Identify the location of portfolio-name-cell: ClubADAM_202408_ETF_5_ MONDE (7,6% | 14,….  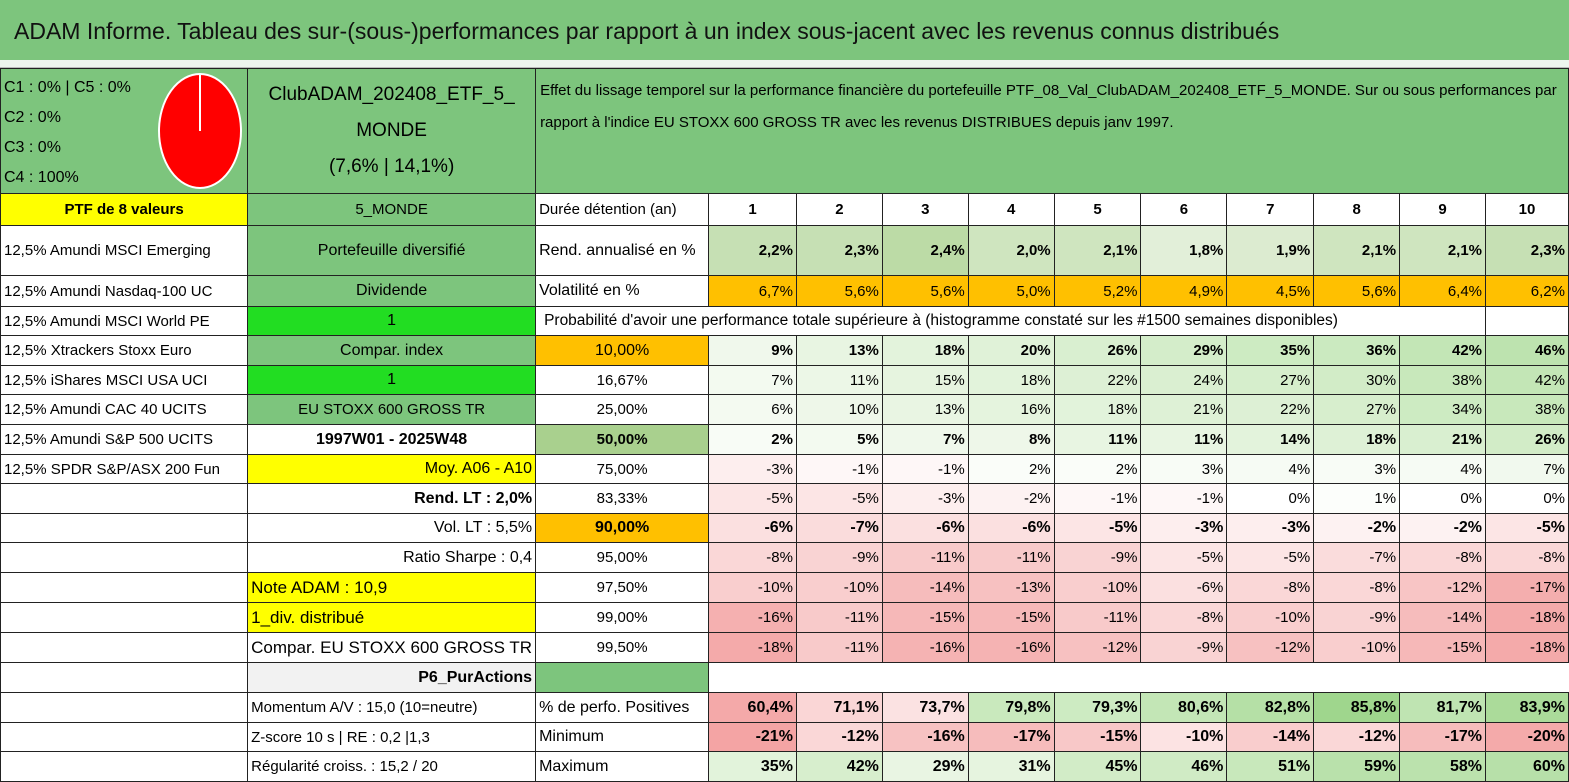
(392, 131).